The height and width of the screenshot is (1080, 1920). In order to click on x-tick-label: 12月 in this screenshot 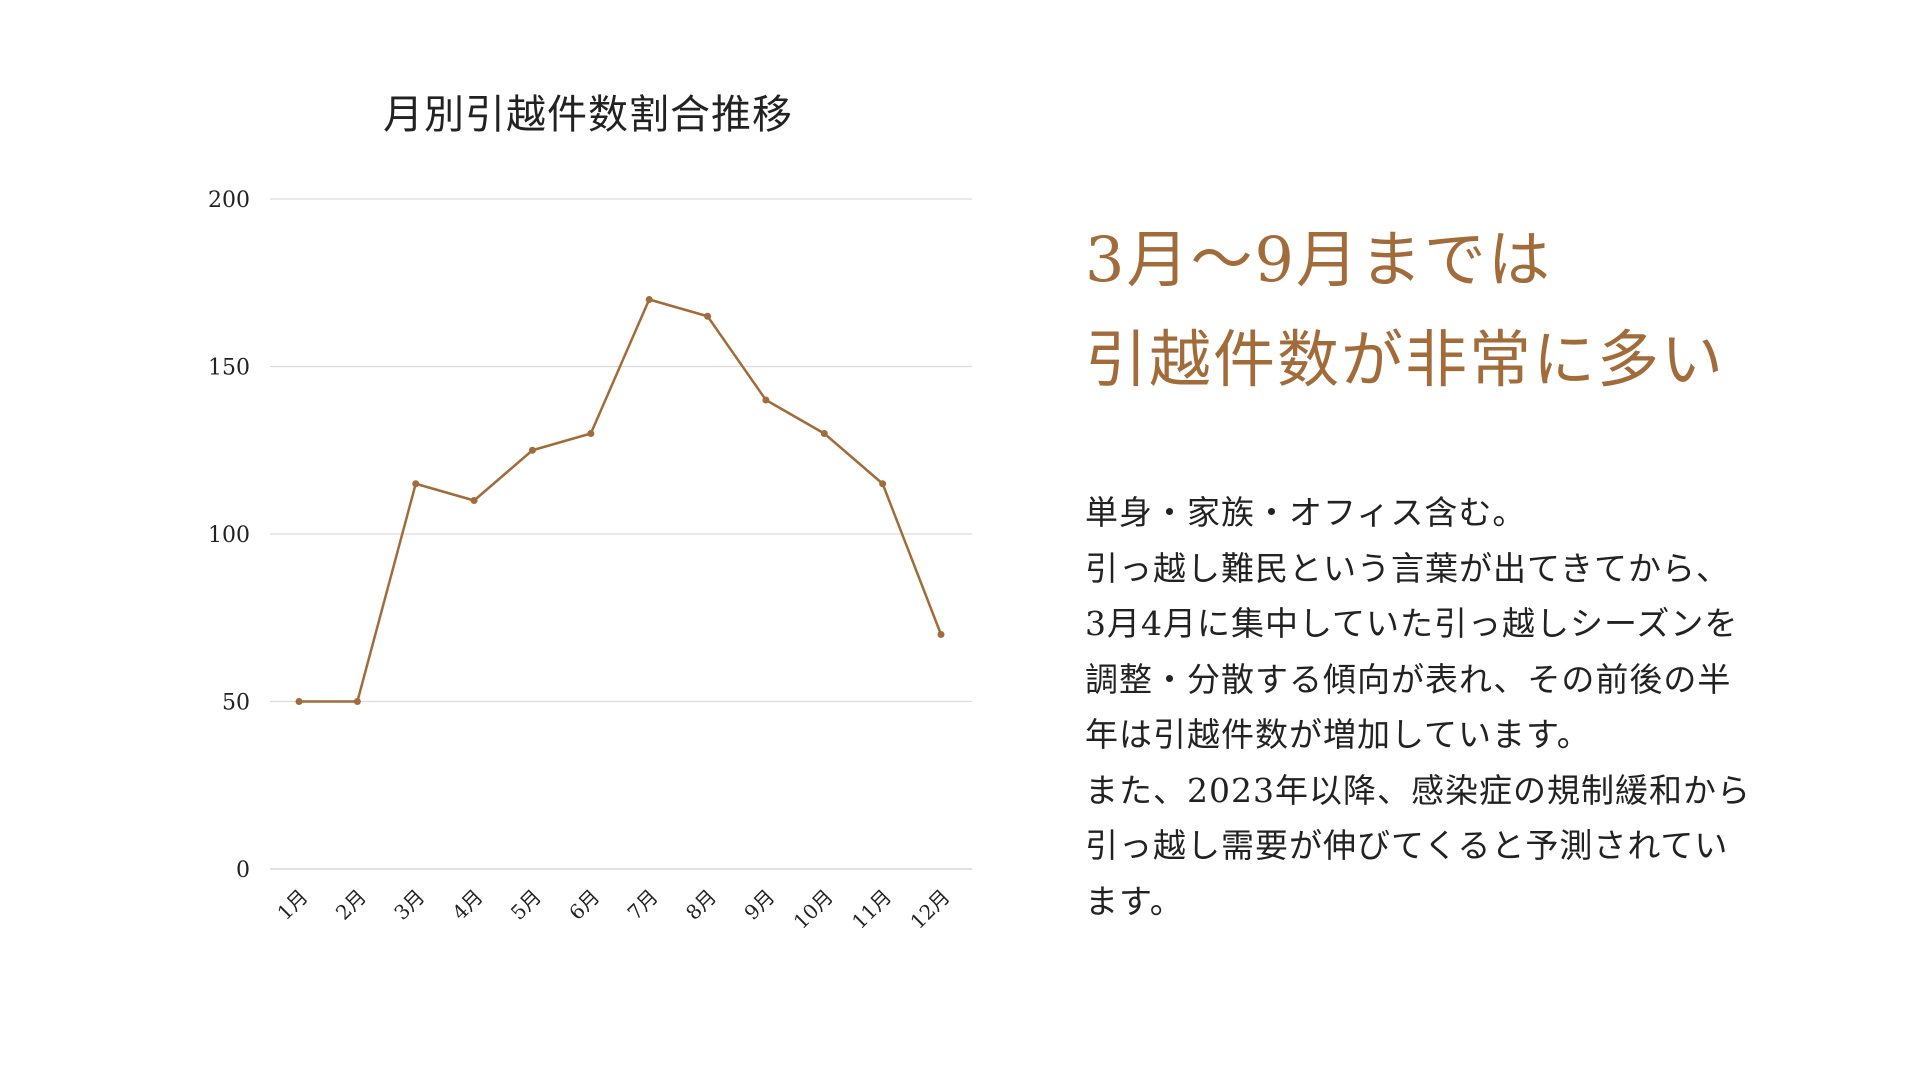, I will do `click(929, 909)`.